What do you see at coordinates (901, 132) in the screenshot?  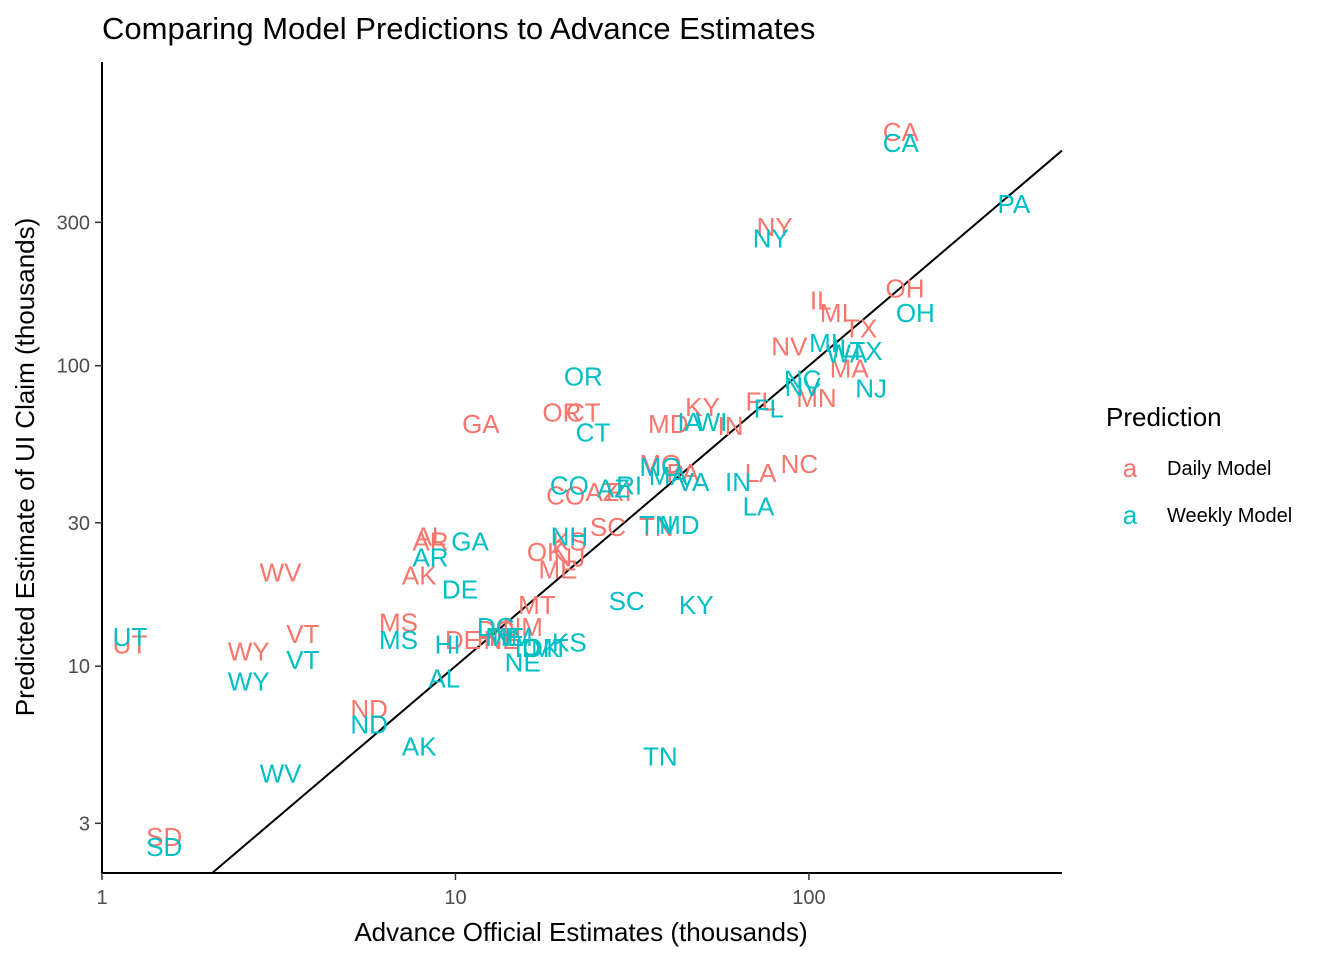 I see `point-label-ca: CA` at bounding box center [901, 132].